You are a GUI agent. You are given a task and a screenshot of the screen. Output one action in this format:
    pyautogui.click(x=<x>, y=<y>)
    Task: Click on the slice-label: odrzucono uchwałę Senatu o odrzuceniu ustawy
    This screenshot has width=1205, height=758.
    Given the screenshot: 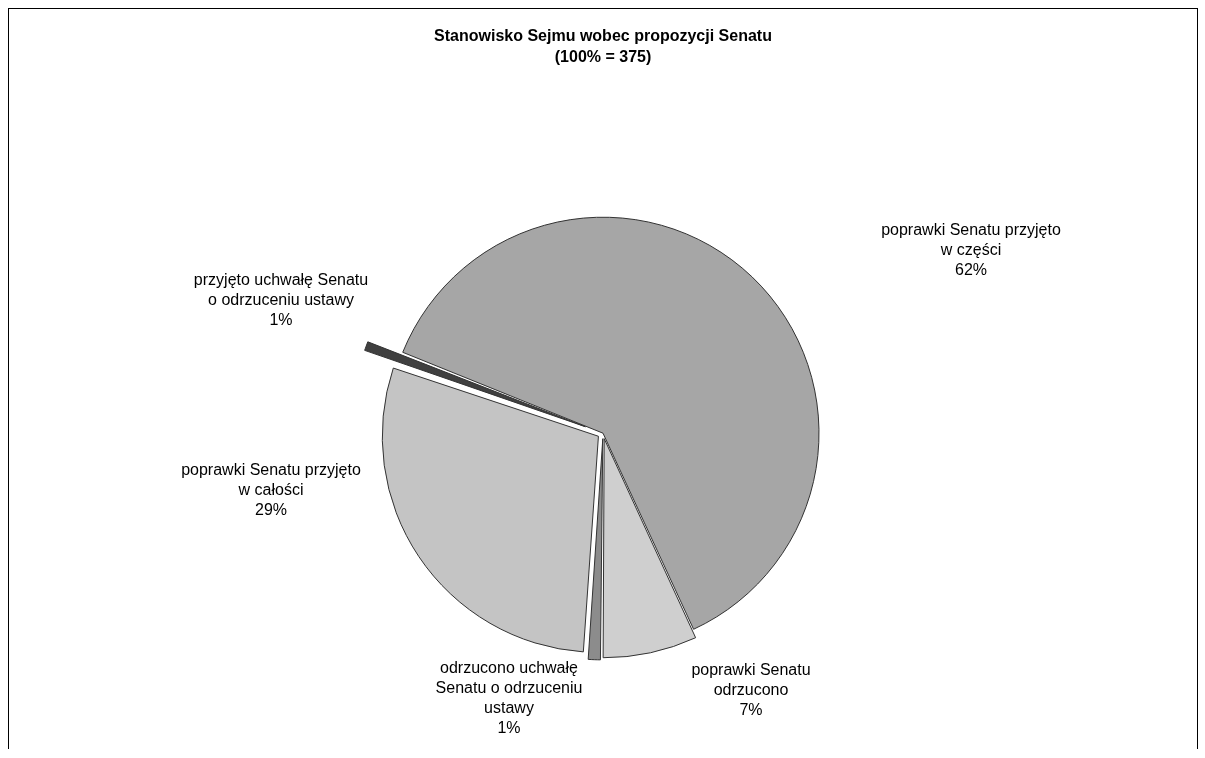 What is the action you would take?
    pyautogui.click(x=509, y=688)
    